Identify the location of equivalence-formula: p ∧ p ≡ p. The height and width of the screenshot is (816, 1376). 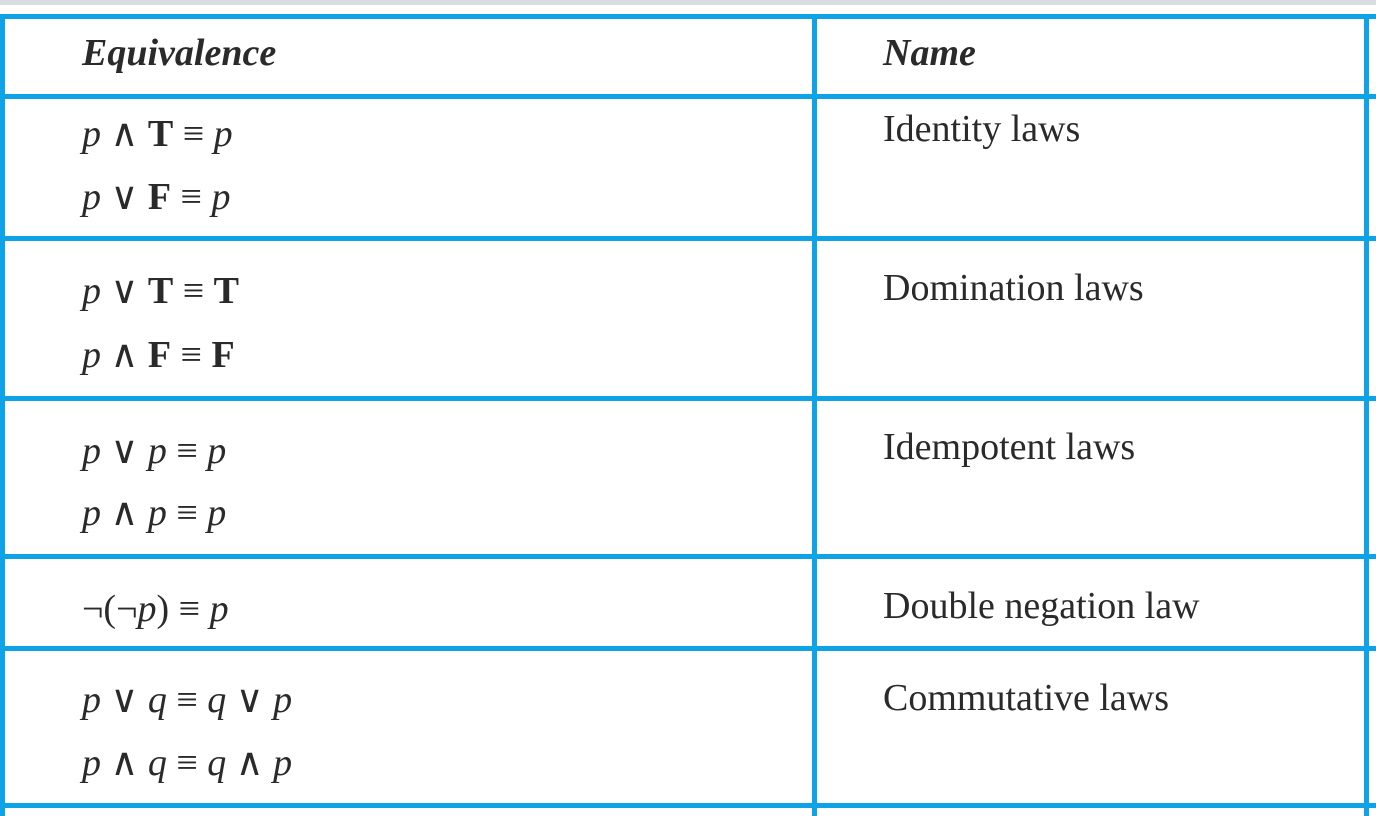
(154, 513).